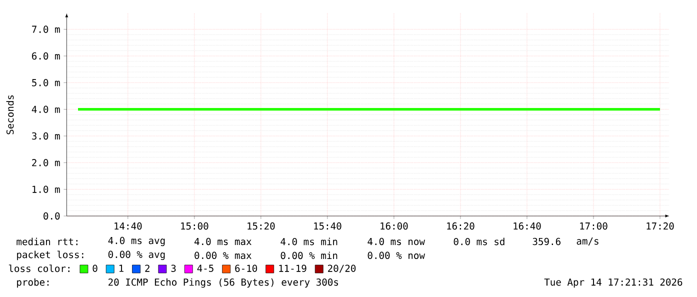 Image resolution: width=697 pixels, height=297 pixels. What do you see at coordinates (223, 283) in the screenshot?
I see `text: 20 ICMP Echo Pings (56 Bytes) every 300s` at bounding box center [223, 283].